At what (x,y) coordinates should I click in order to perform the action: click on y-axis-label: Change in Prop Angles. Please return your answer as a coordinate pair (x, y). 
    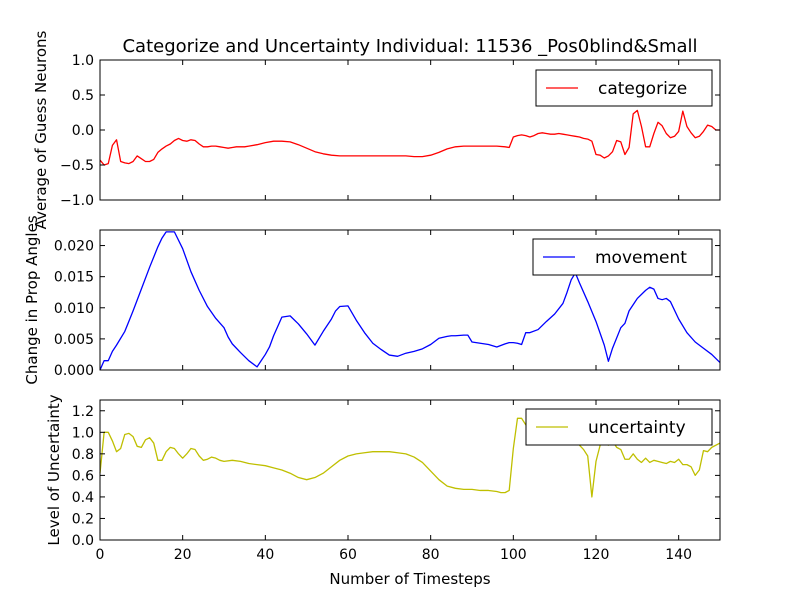
    Looking at the image, I should click on (32, 299).